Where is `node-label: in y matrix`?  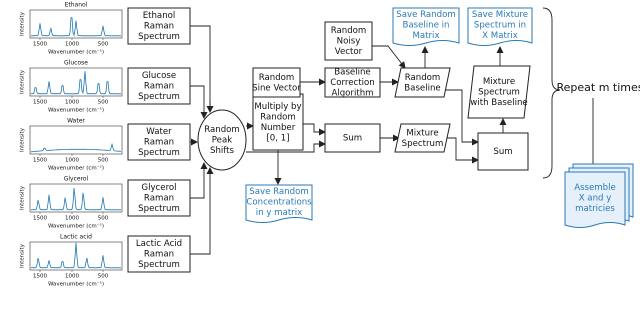
node-label: in y matrix is located at coordinates (279, 213).